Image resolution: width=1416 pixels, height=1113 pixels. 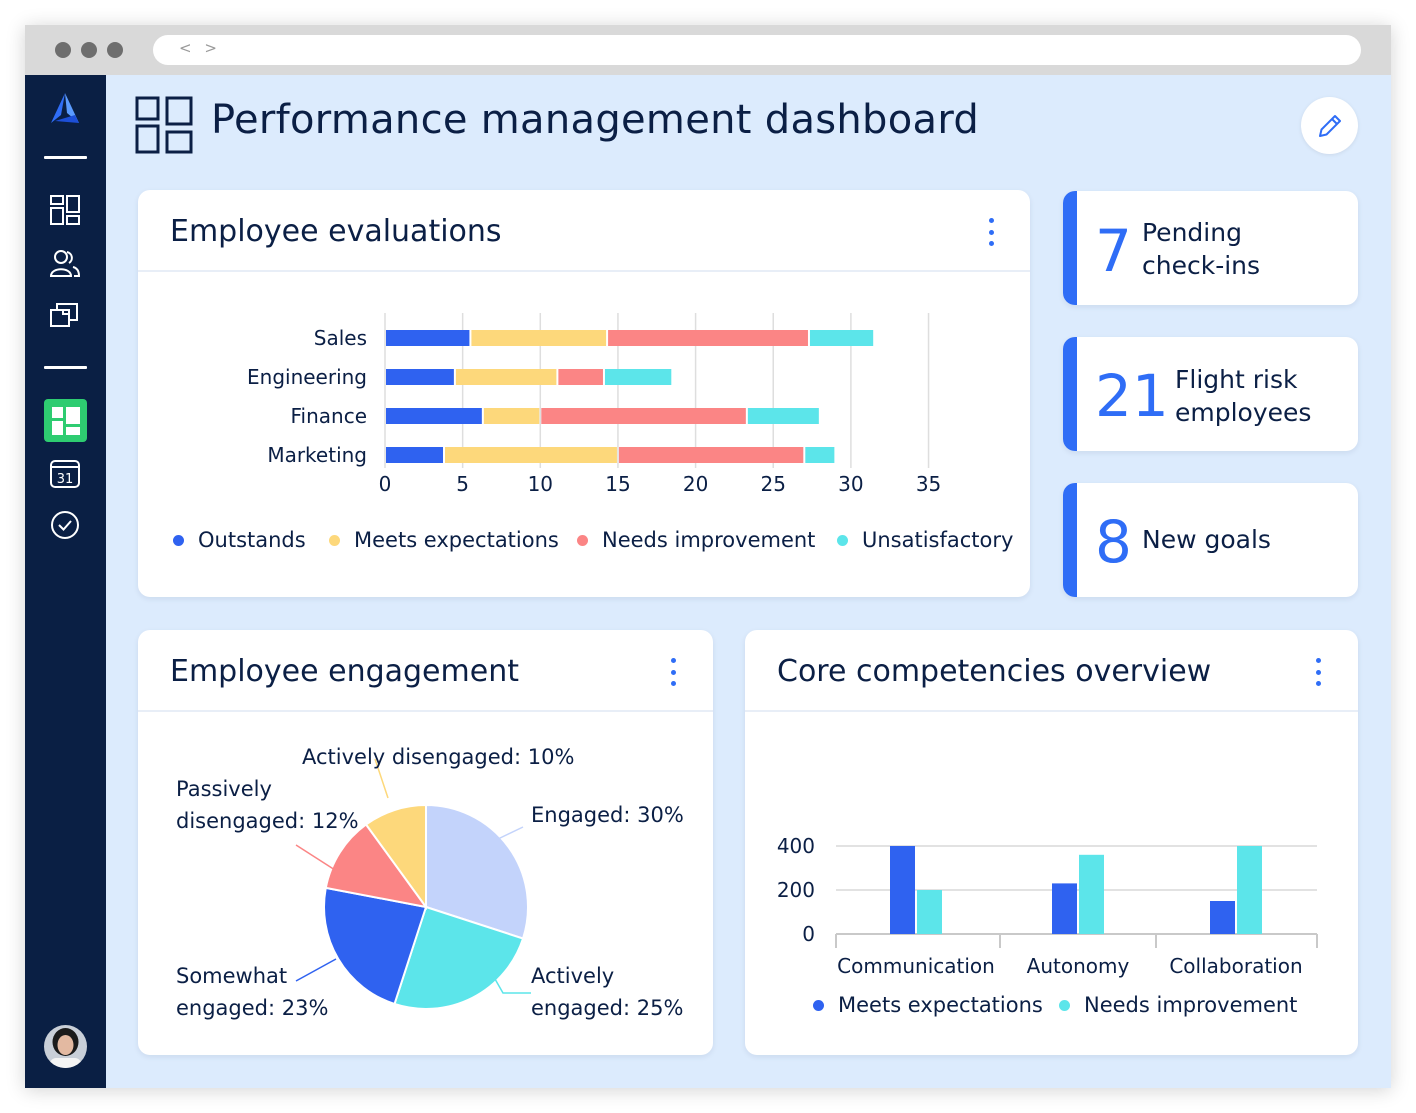 I want to click on sidebar-item-layout, so click(x=65, y=420).